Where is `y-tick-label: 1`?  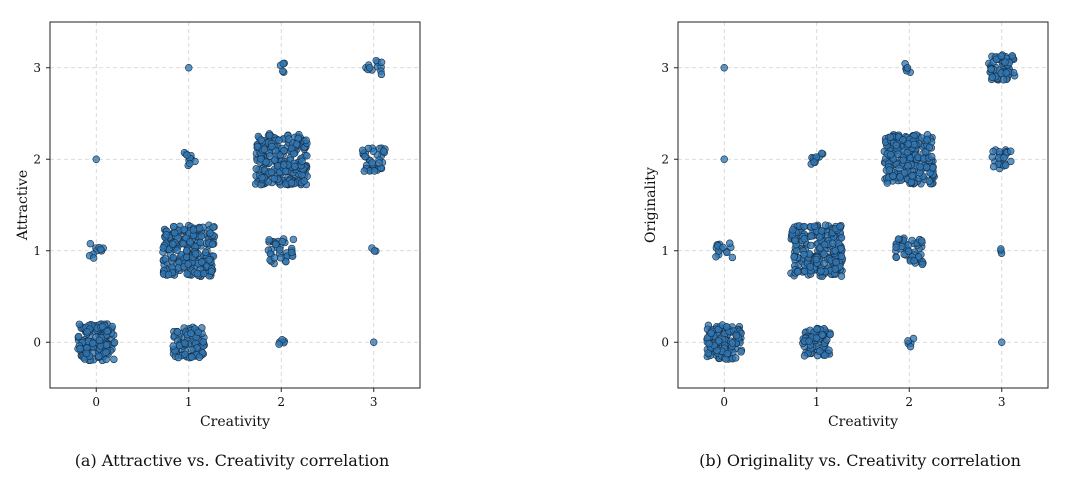 y-tick-label: 1 is located at coordinates (37, 251).